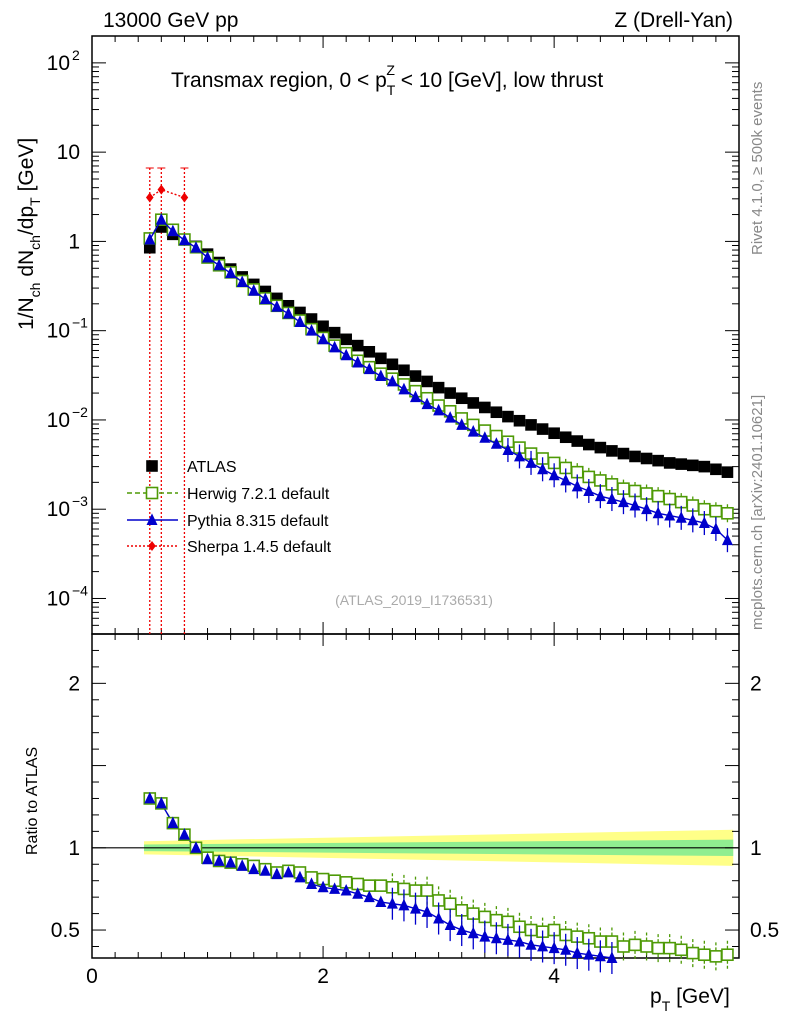 Image resolution: width=786 pixels, height=1029 pixels. Describe the element at coordinates (26, 168) in the screenshot. I see `y-axis-label-part: [GeV]` at that location.